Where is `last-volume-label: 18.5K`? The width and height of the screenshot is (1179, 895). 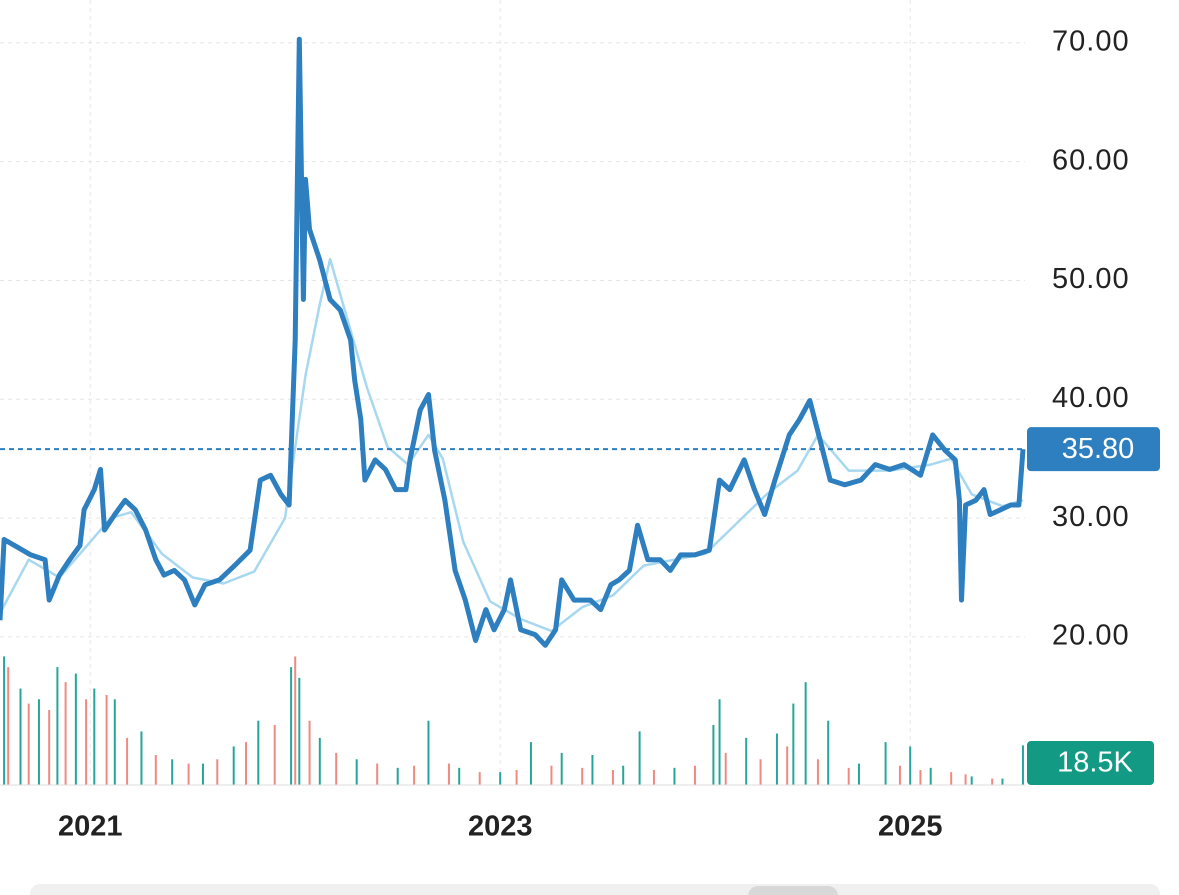 last-volume-label: 18.5K is located at coordinates (1095, 763).